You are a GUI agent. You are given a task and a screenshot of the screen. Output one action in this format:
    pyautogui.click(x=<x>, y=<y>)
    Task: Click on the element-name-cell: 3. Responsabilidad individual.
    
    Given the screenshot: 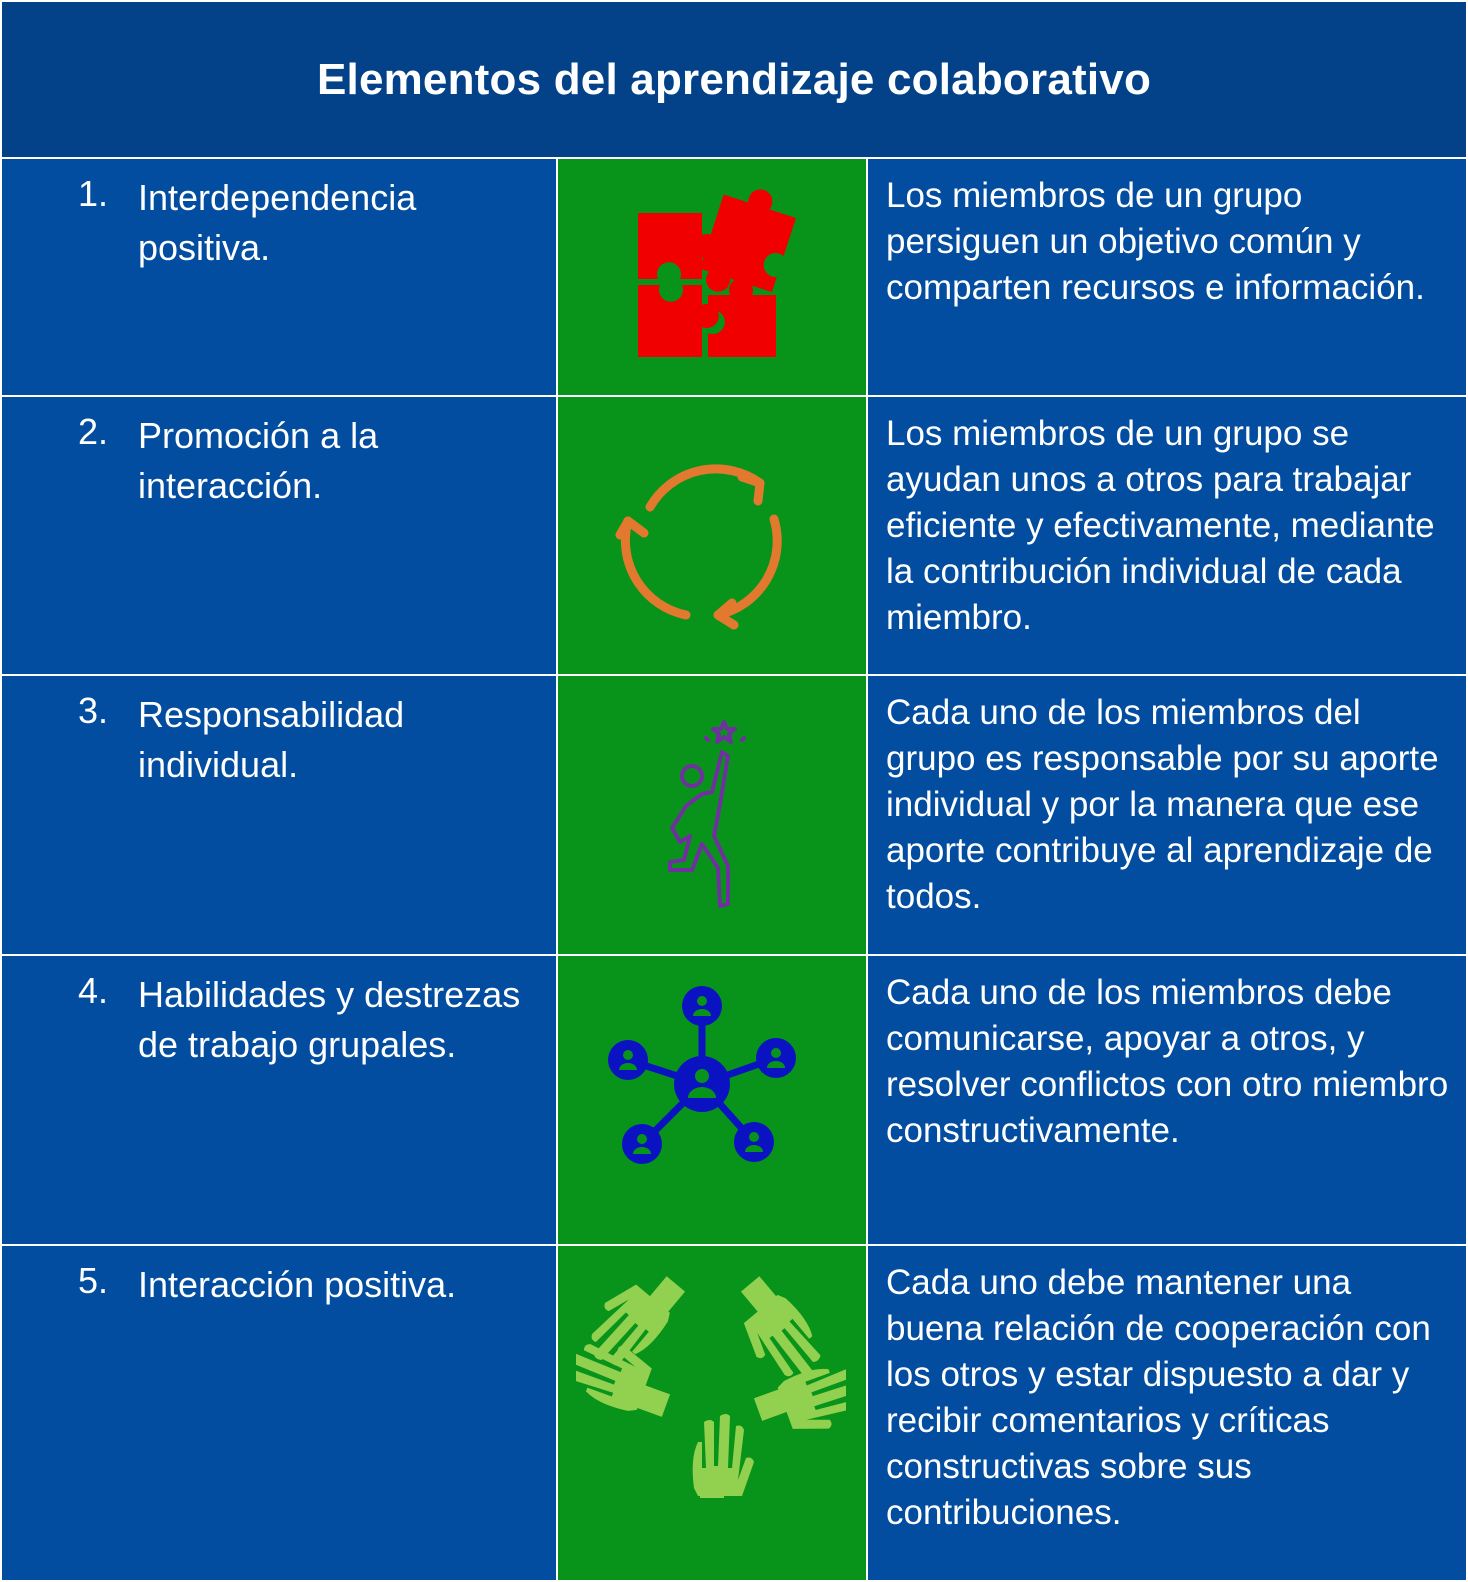 What is the action you would take?
    pyautogui.click(x=279, y=815)
    